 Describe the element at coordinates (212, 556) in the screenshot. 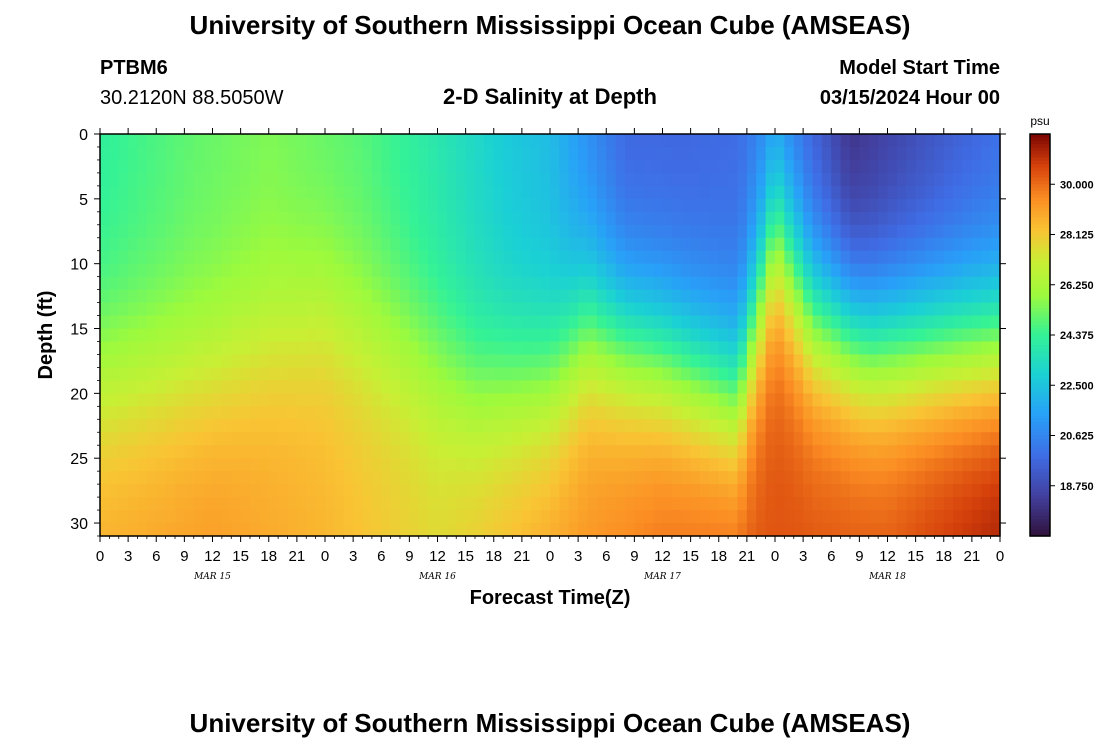

I see `x-tick-label: 12` at that location.